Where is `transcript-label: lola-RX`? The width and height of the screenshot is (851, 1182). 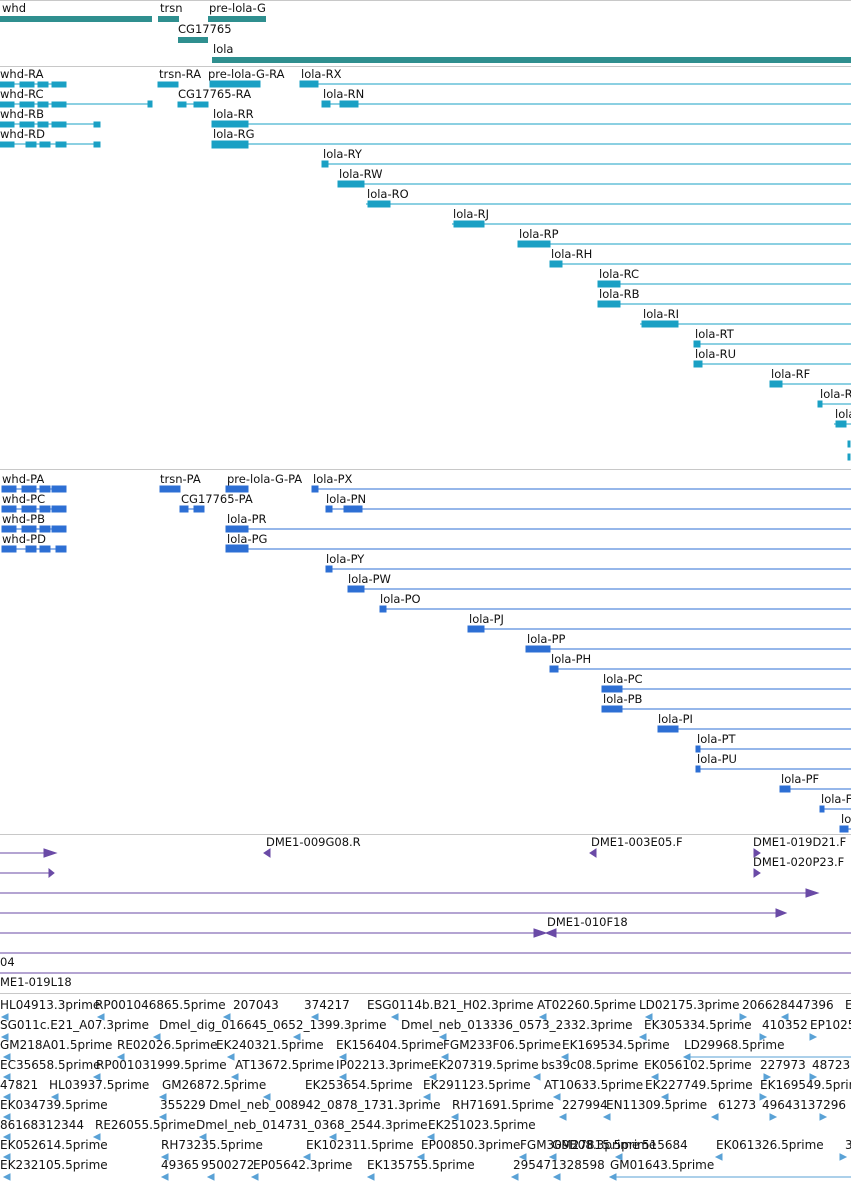 transcript-label: lola-RX is located at coordinates (321, 74).